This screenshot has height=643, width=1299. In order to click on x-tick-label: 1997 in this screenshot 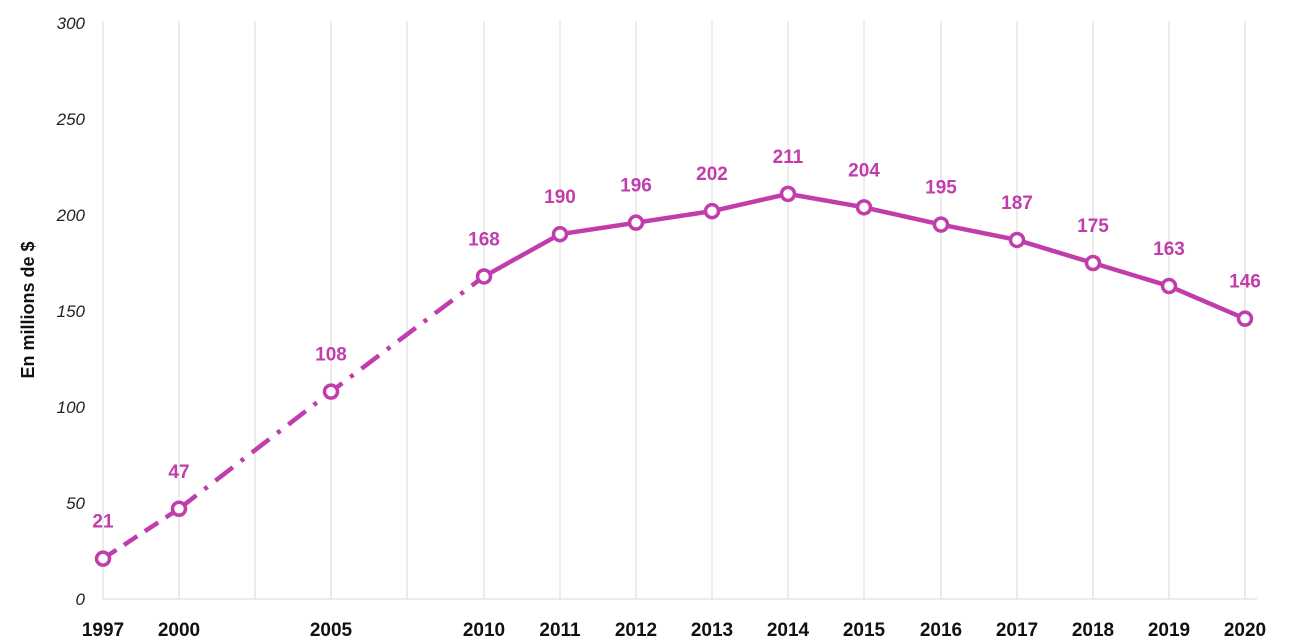, I will do `click(103, 630)`.